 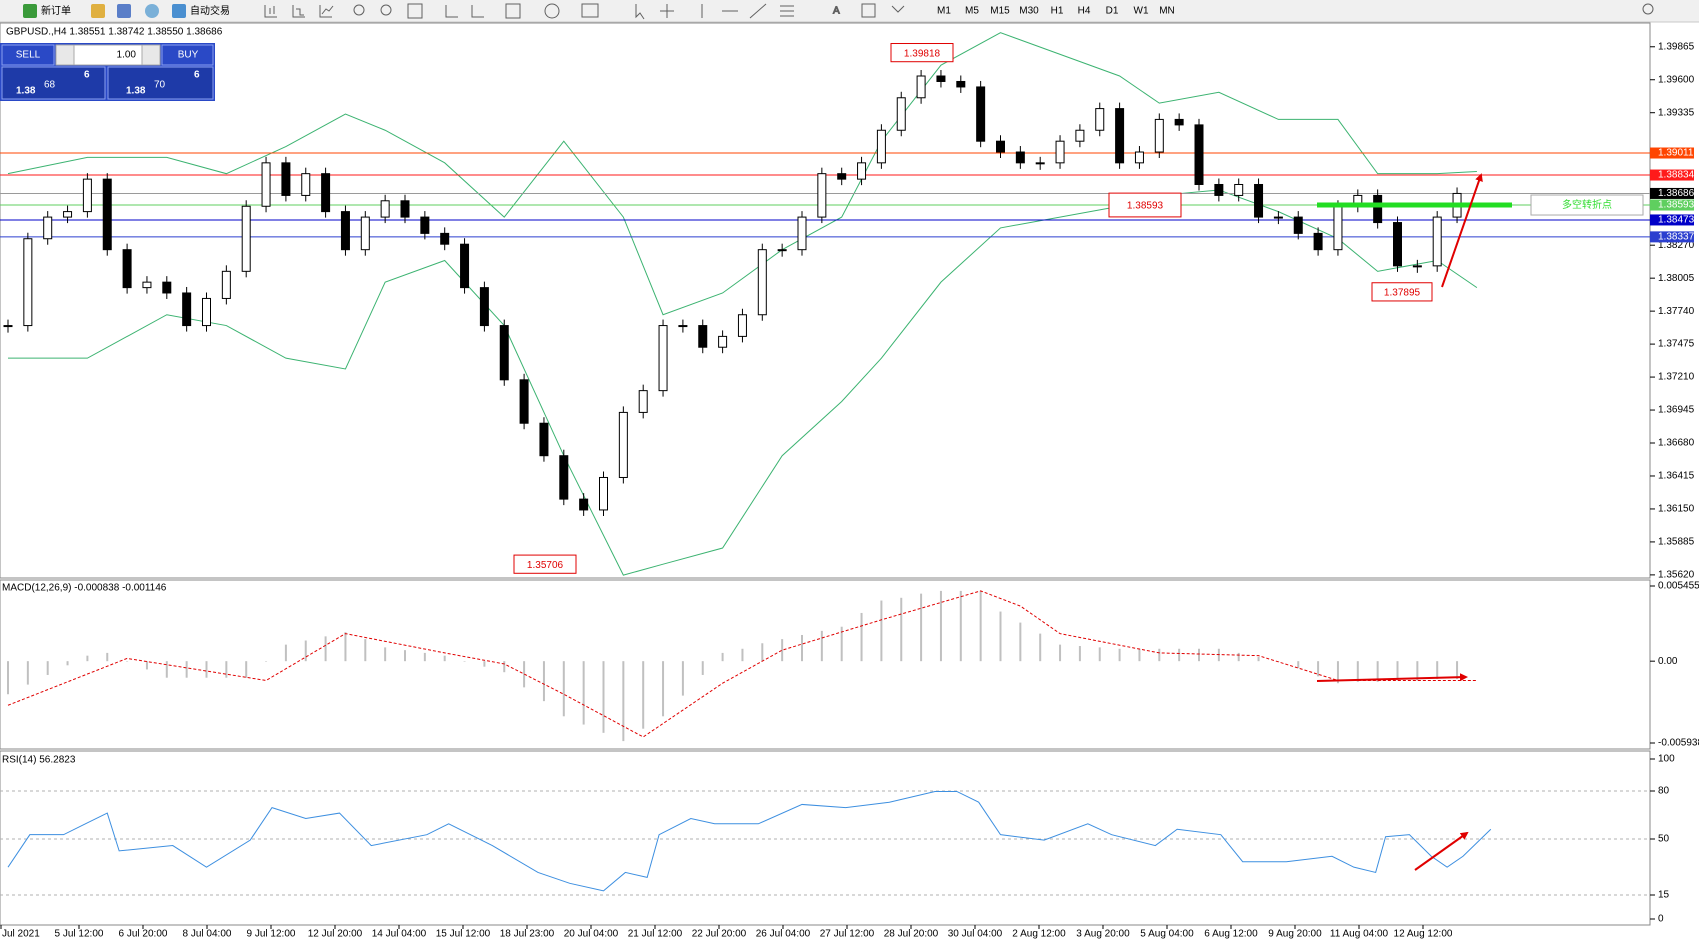 I want to click on tile-icon, so click(x=415, y=11).